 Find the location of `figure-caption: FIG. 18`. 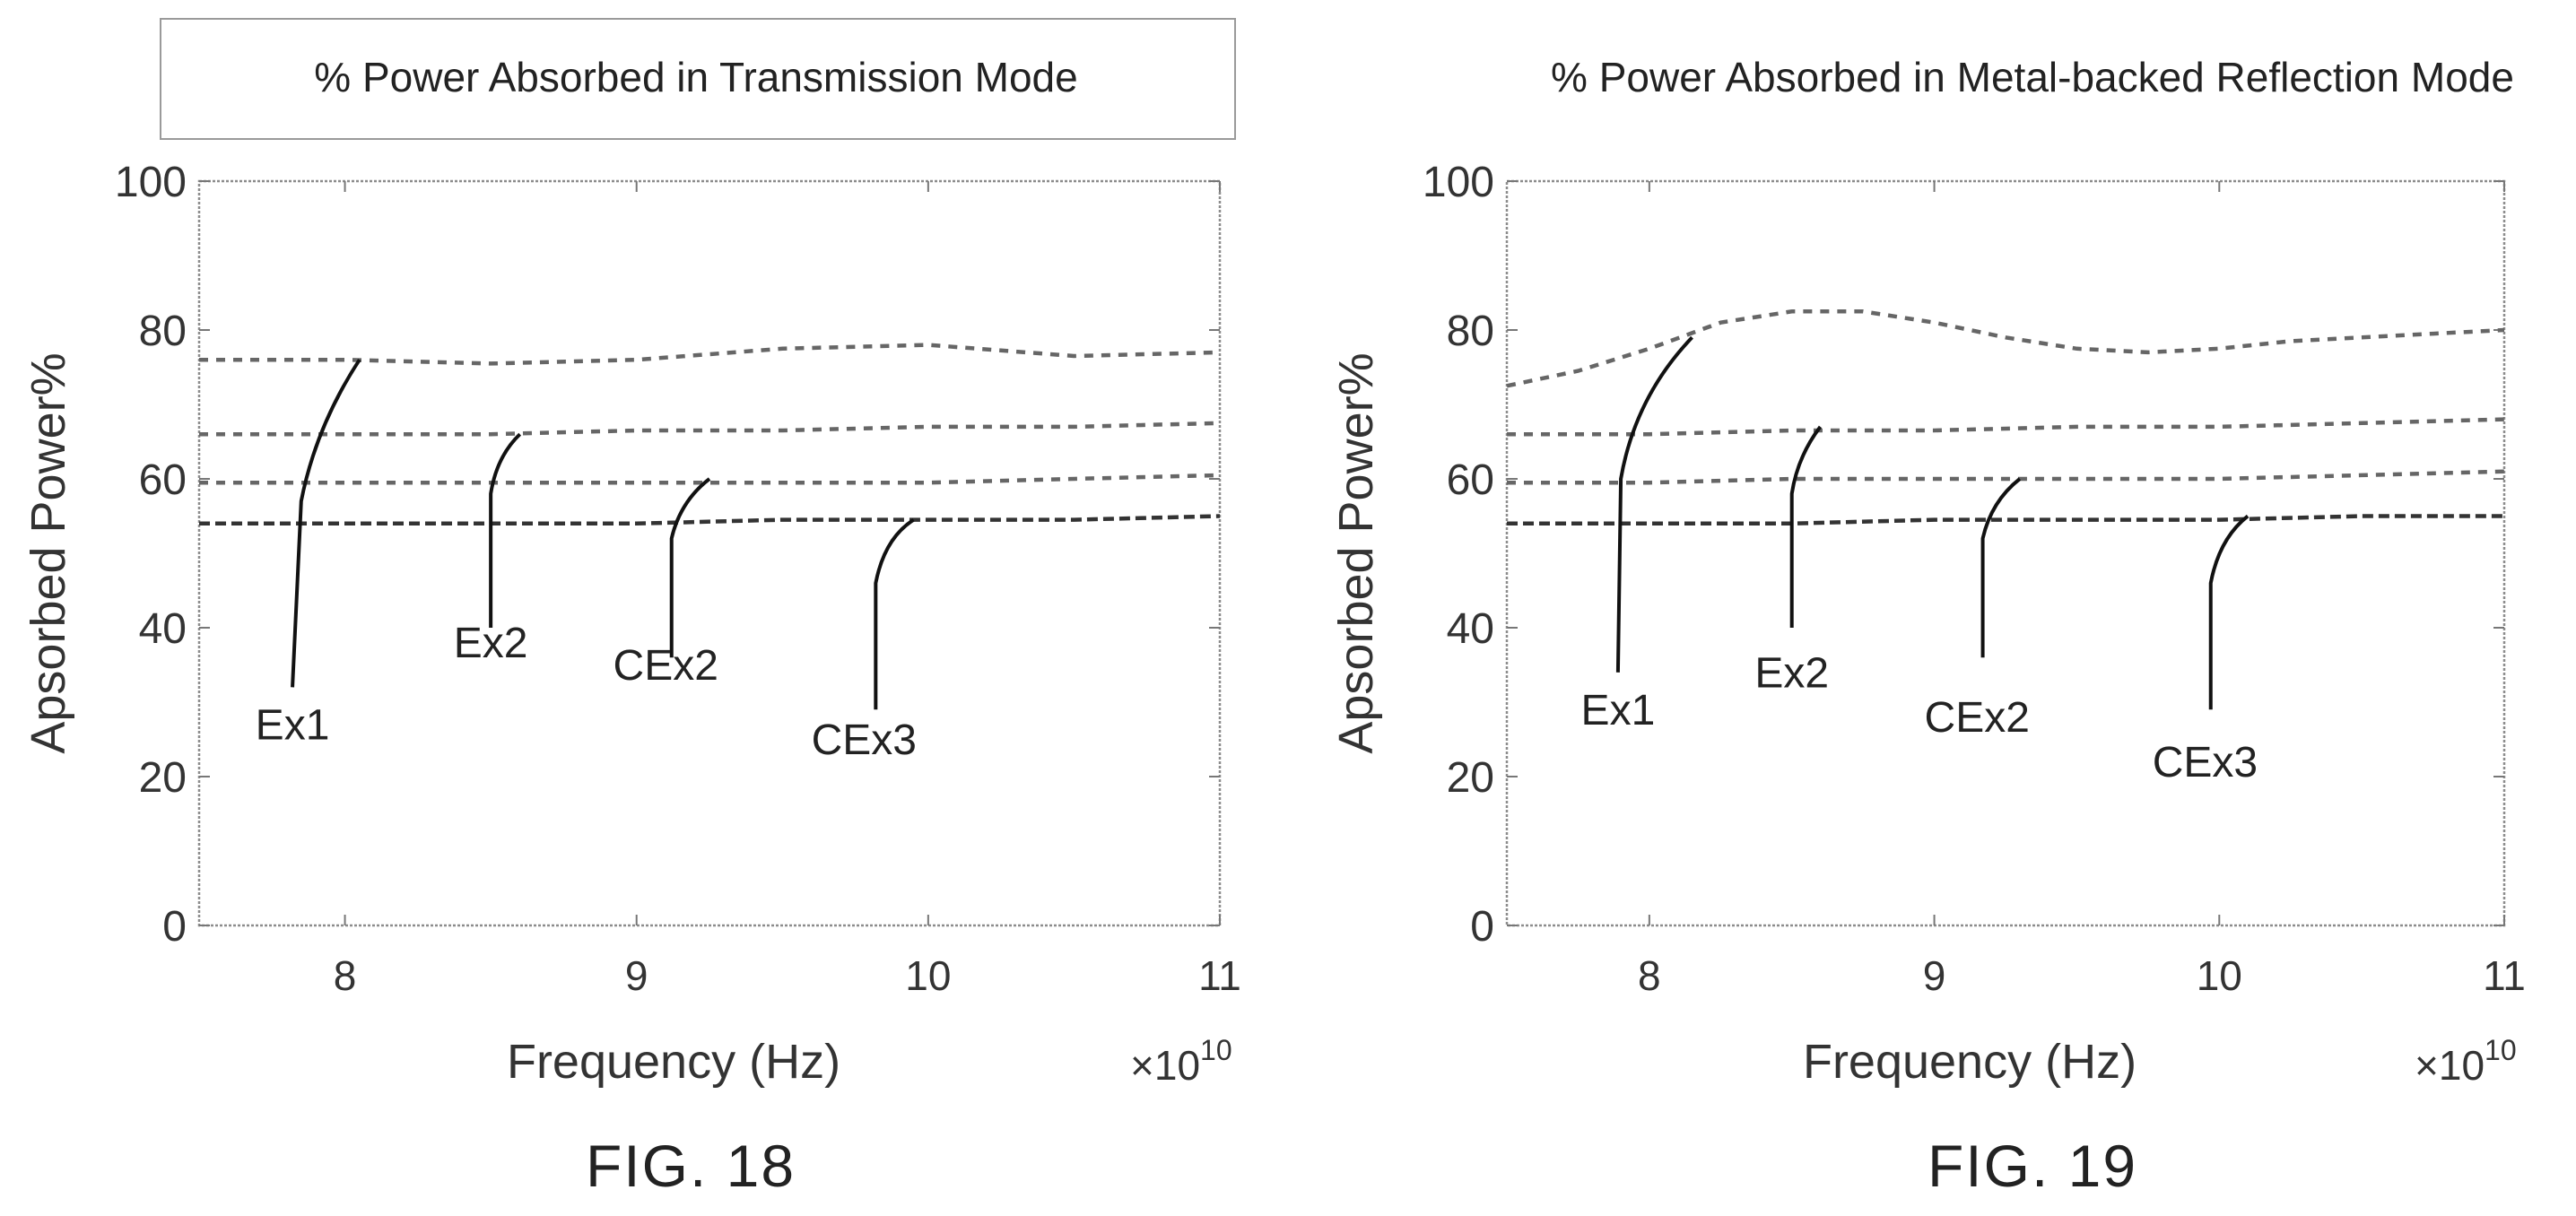

figure-caption: FIG. 18 is located at coordinates (690, 1166).